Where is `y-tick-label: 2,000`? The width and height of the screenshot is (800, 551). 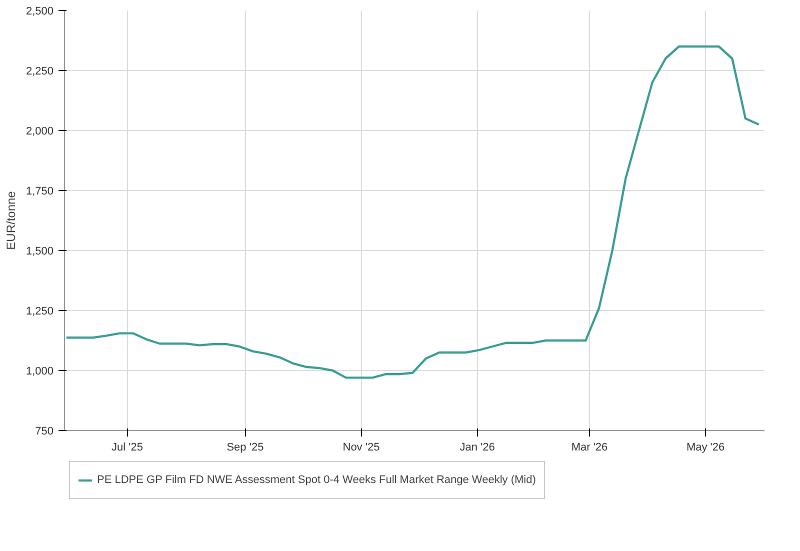
y-tick-label: 2,000 is located at coordinates (40, 132).